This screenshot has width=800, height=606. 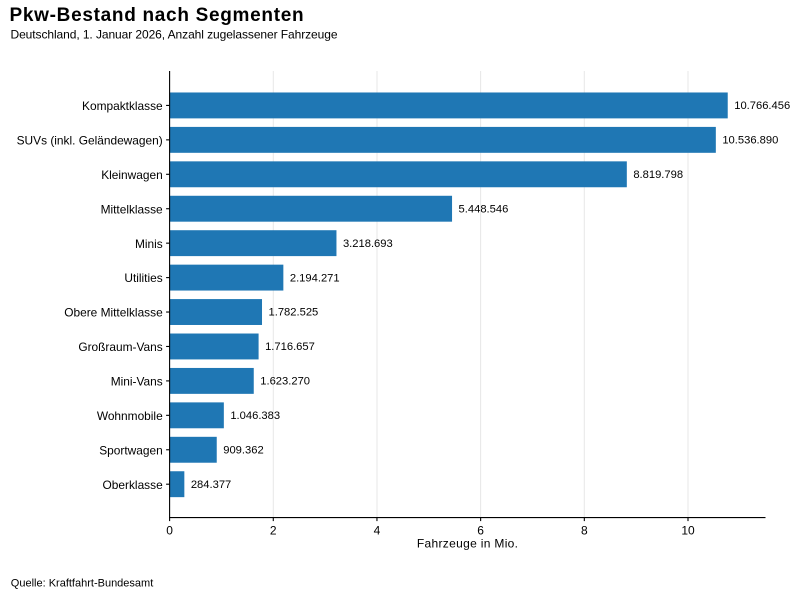 What do you see at coordinates (149, 244) in the screenshot?
I see `svg-text: Minis` at bounding box center [149, 244].